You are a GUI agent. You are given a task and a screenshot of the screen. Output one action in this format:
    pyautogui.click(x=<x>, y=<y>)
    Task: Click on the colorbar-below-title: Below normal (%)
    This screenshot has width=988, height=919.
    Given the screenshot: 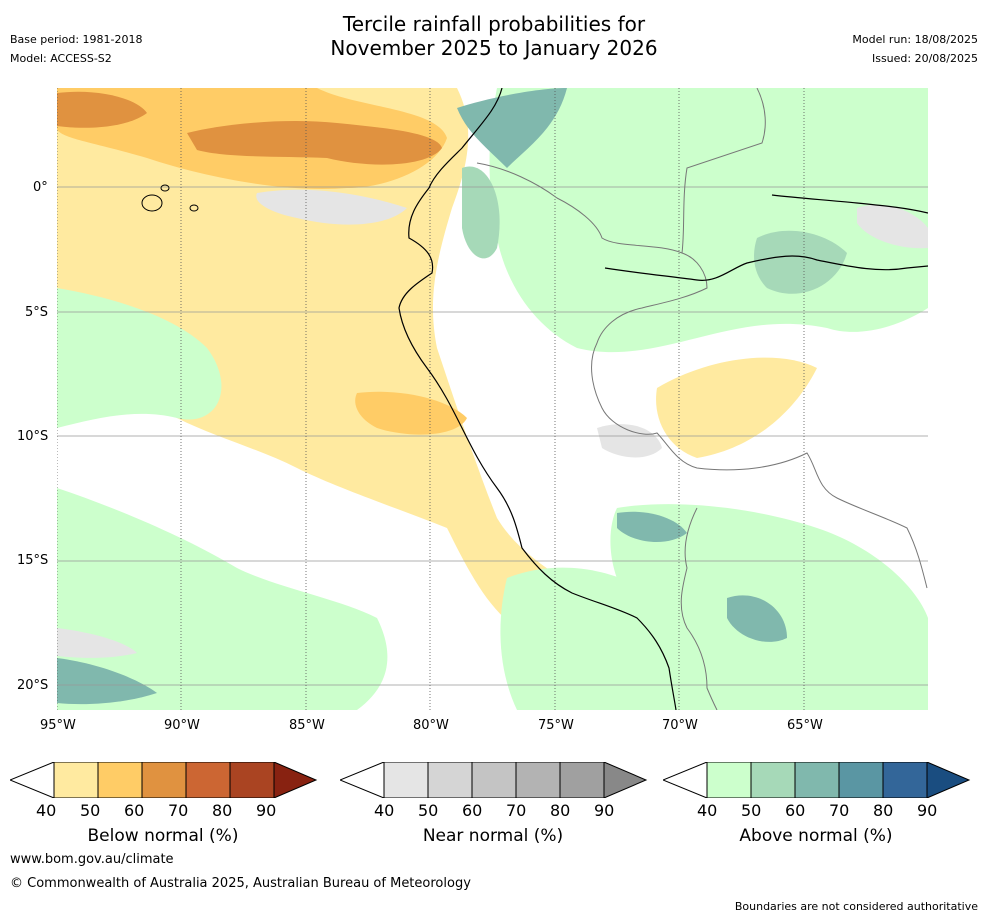 What is the action you would take?
    pyautogui.click(x=163, y=836)
    